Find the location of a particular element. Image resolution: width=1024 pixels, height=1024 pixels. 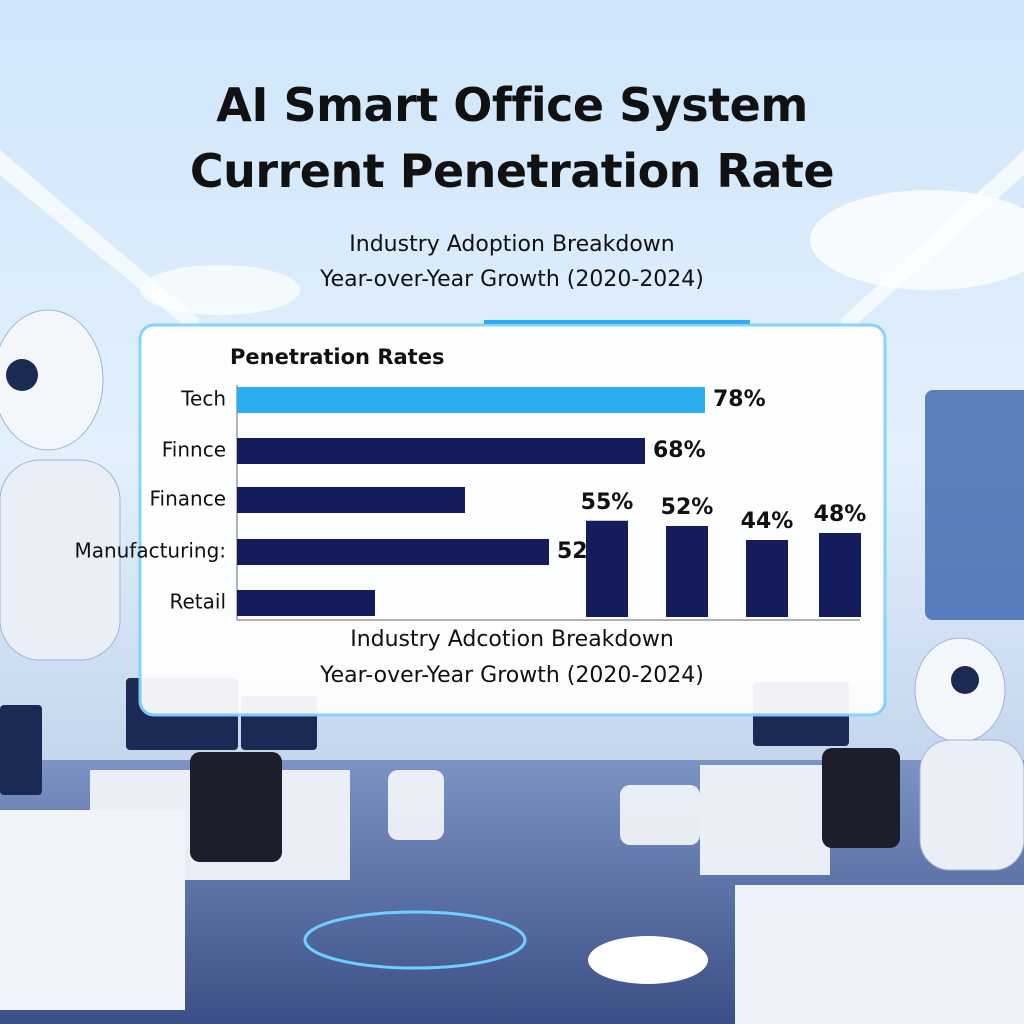

server-icon is located at coordinates (660, 815).